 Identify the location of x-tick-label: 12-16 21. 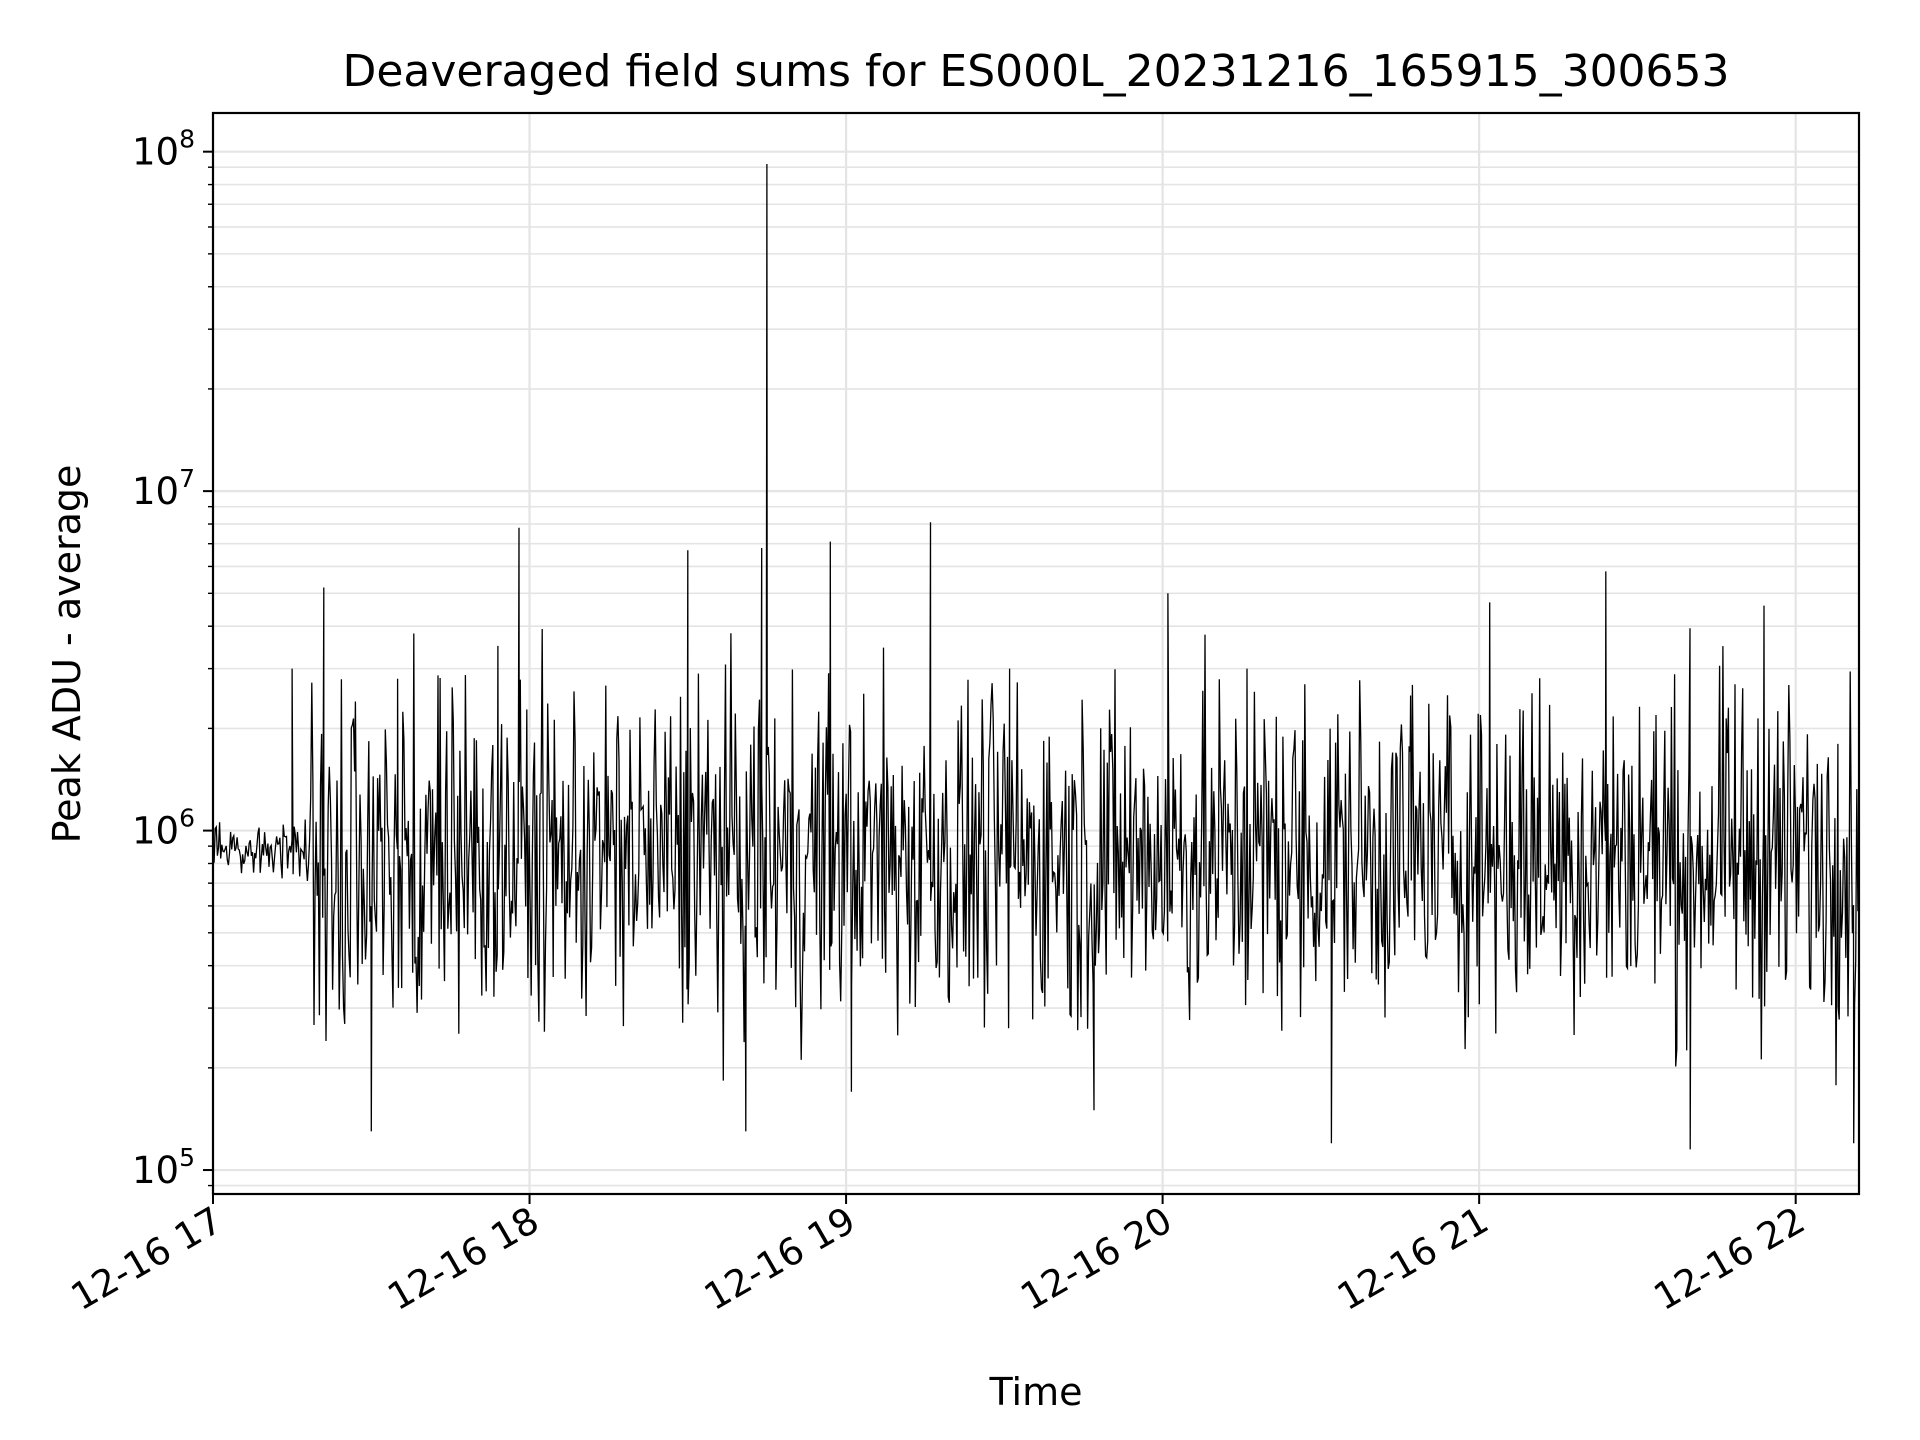
(1413, 1259).